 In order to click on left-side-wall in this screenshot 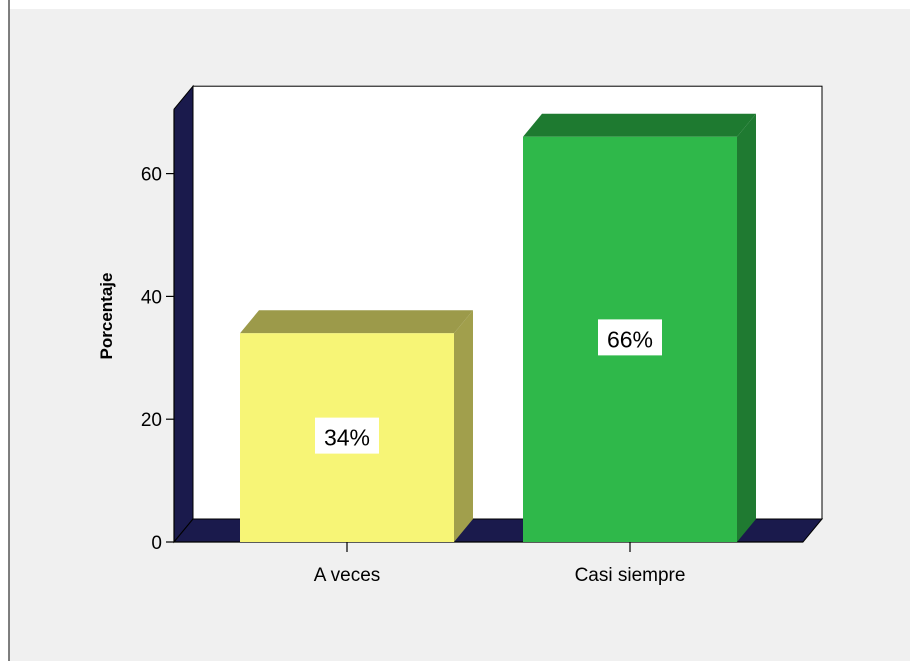, I will do `click(183, 314)`.